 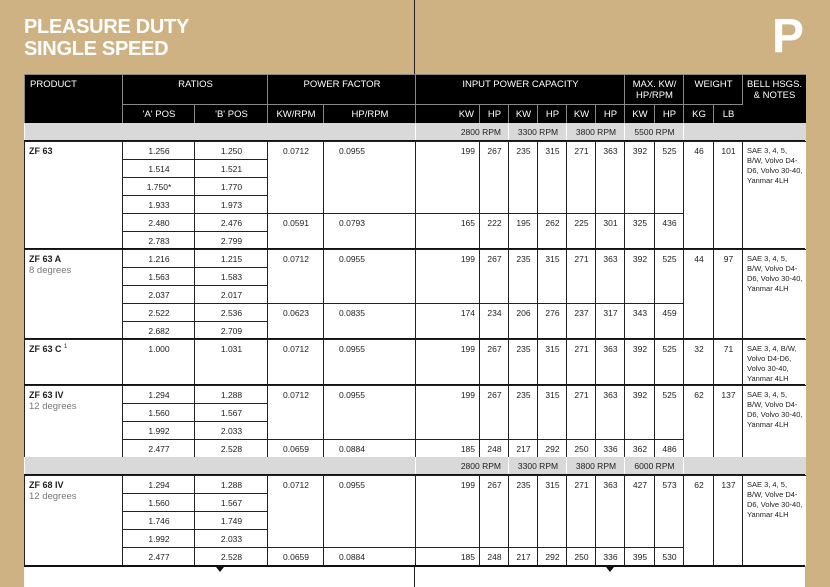 I want to click on ratio-a-pos: 1.750*, so click(x=158, y=186).